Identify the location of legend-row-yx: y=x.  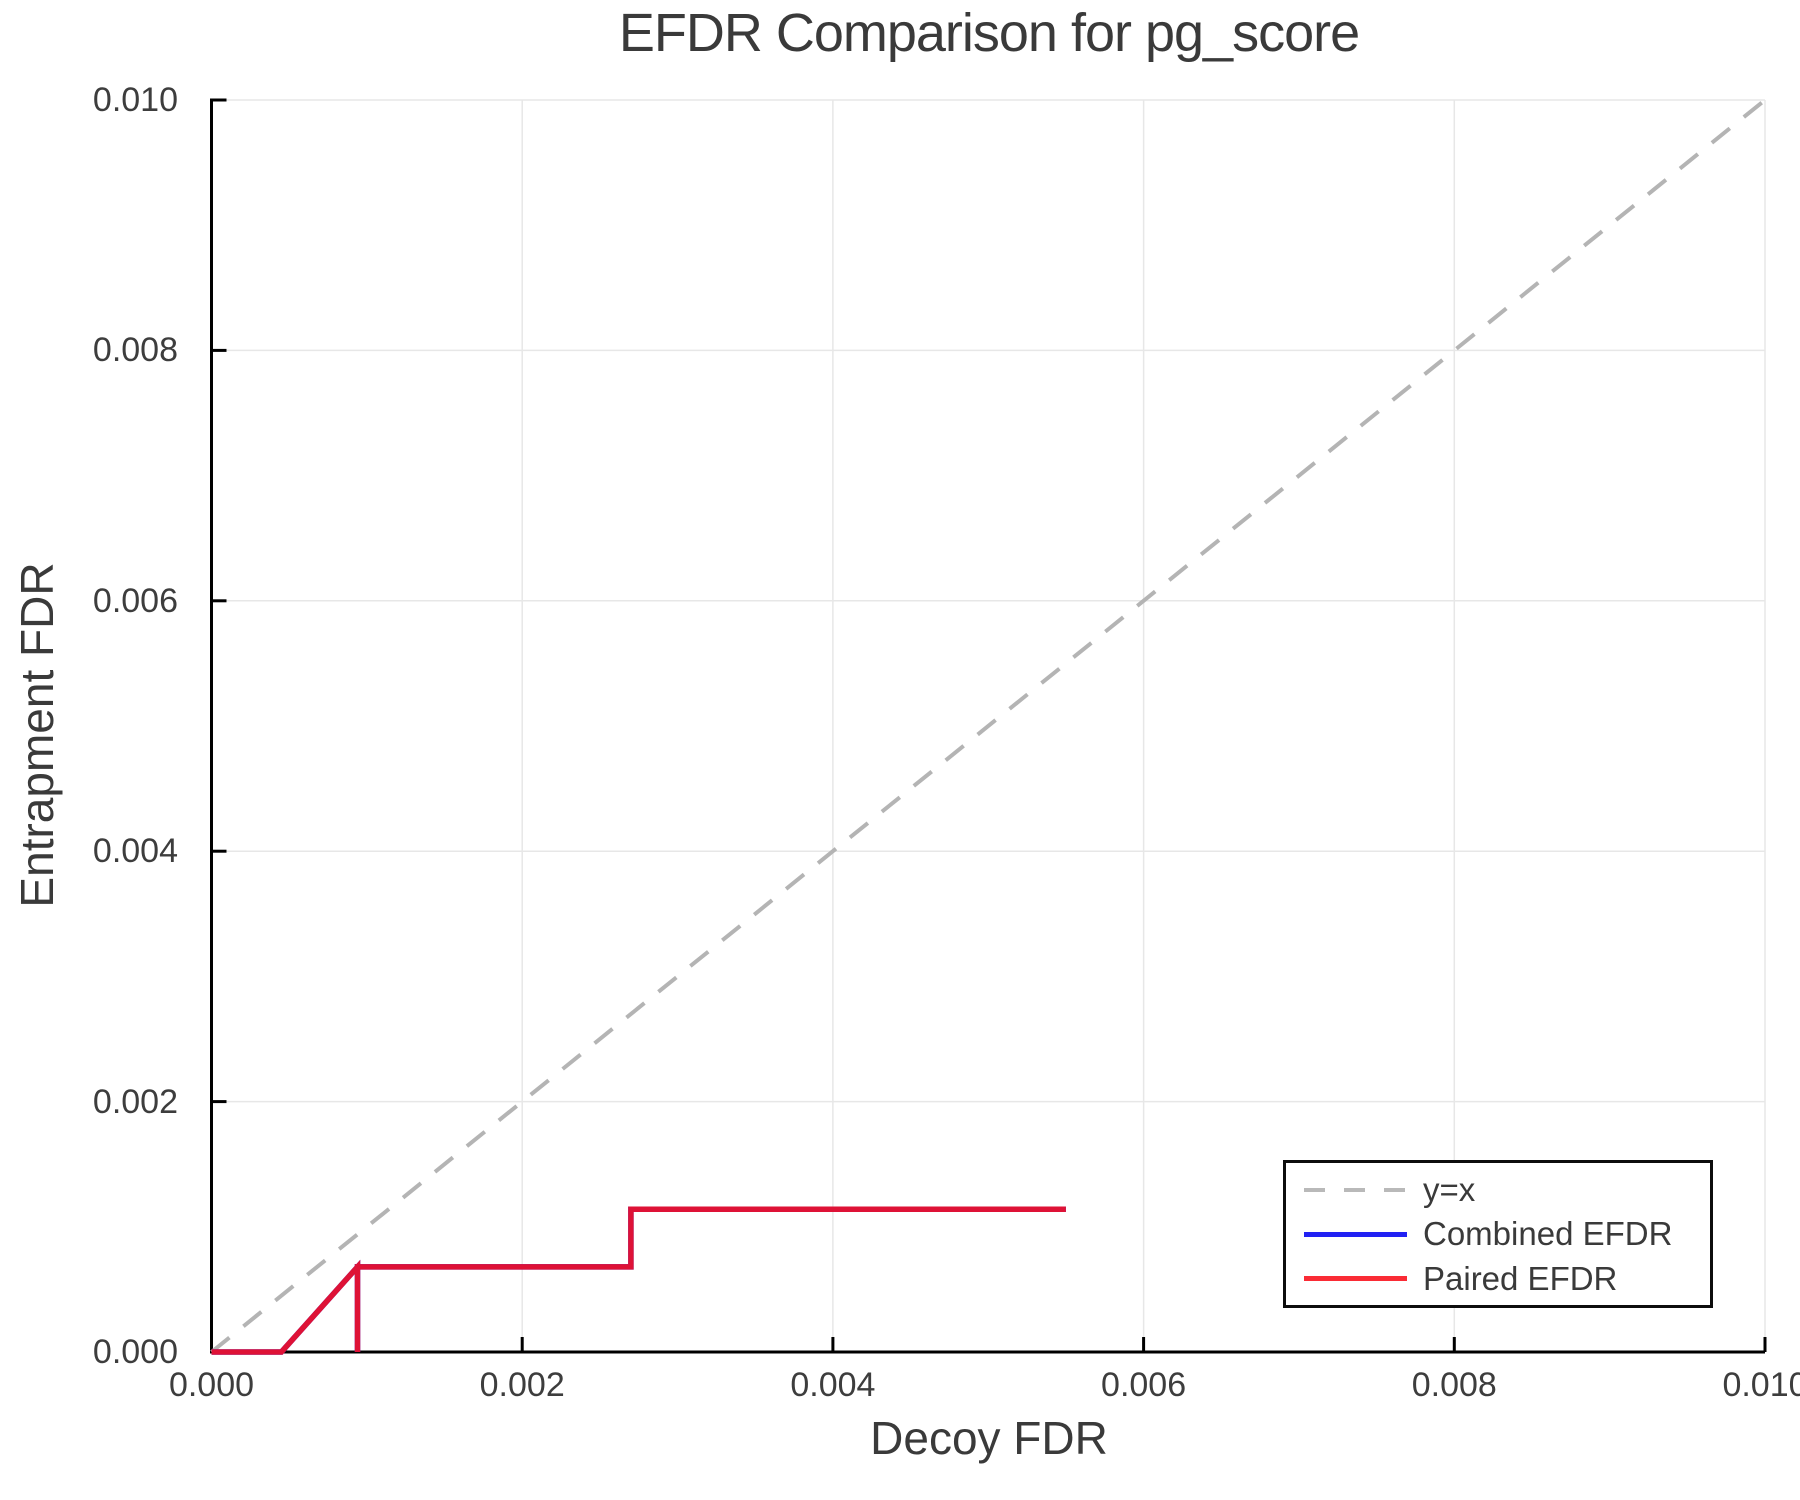
(1507, 1189).